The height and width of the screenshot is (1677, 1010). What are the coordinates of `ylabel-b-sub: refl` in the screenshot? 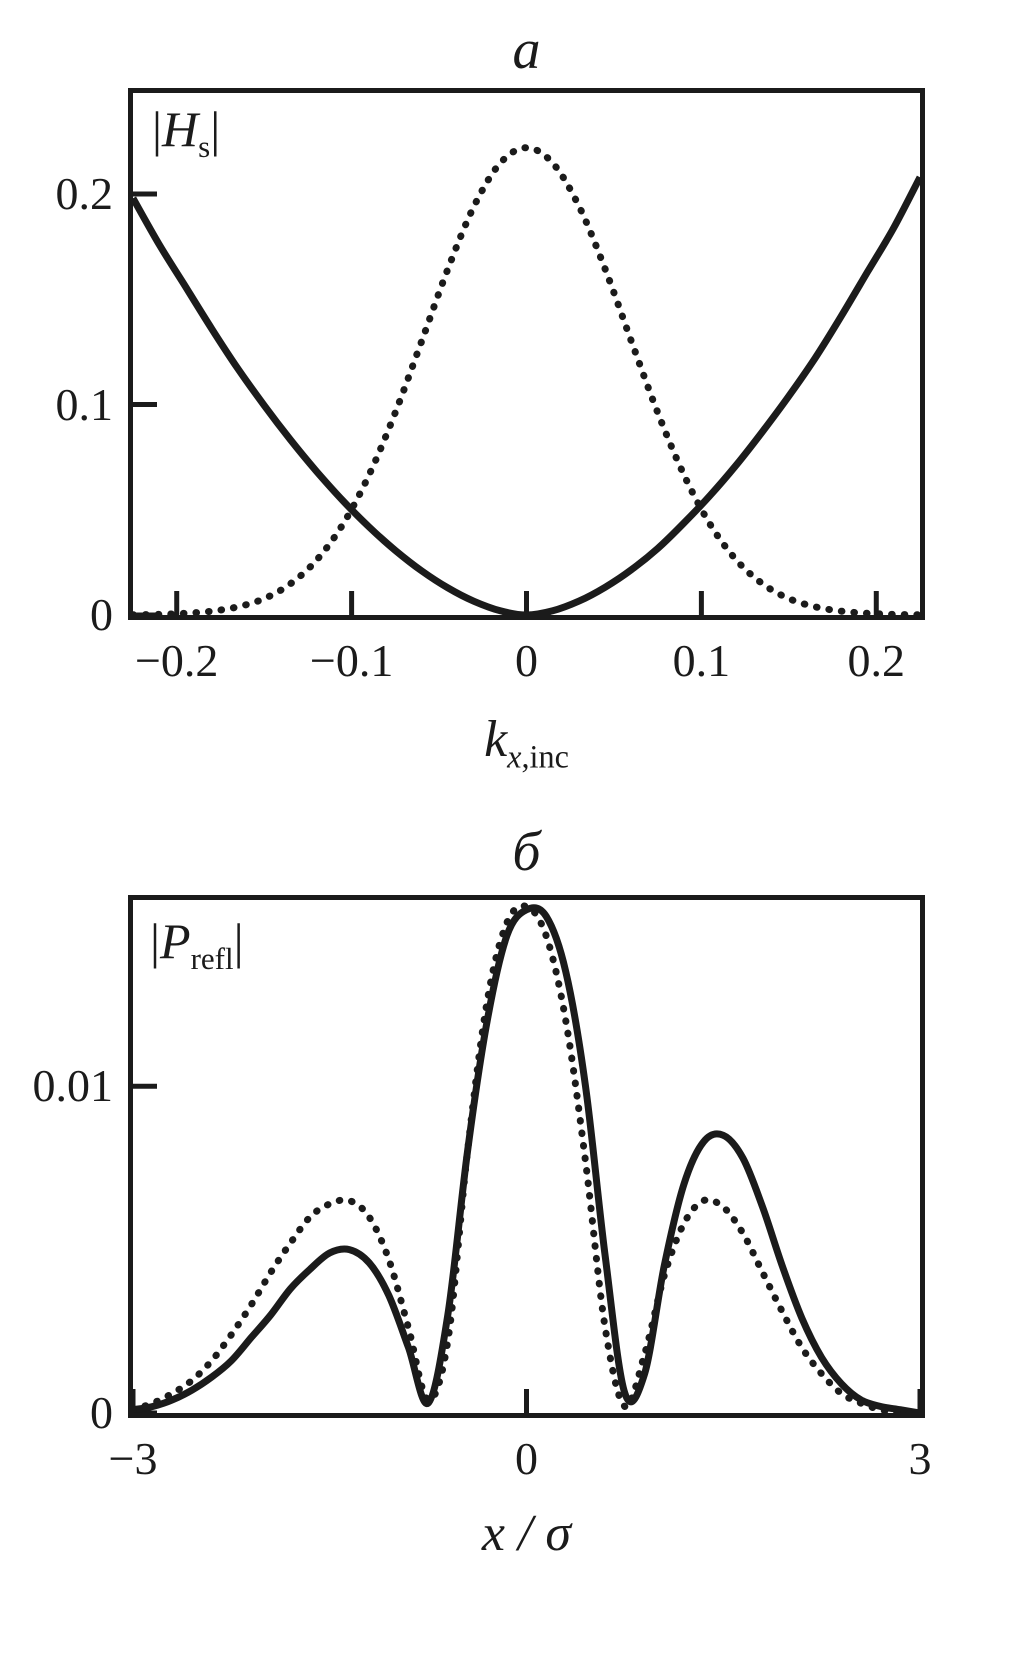 It's located at (212, 958).